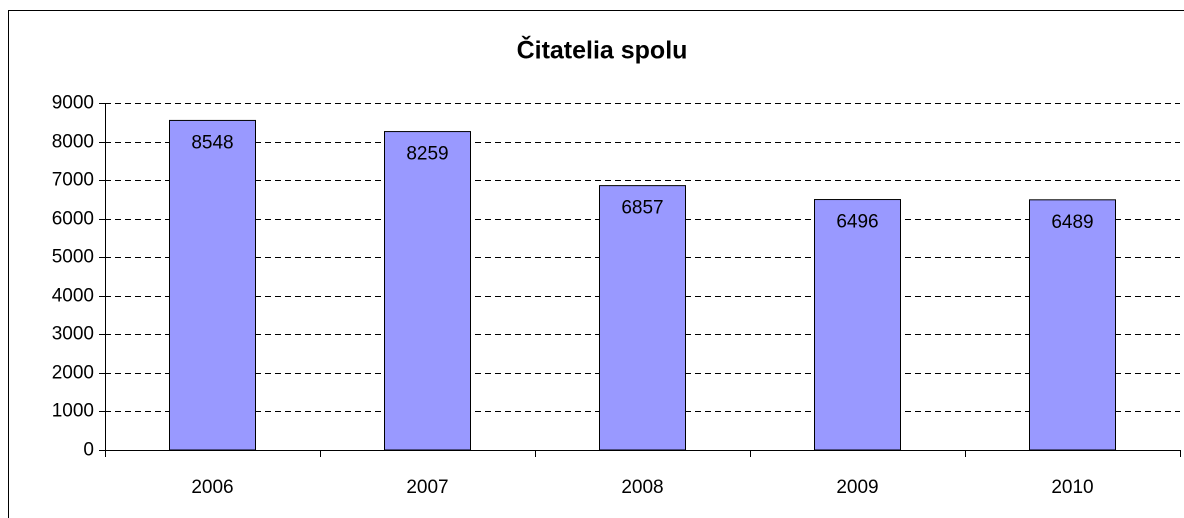  I want to click on y-tick-label: 6000, so click(73, 219).